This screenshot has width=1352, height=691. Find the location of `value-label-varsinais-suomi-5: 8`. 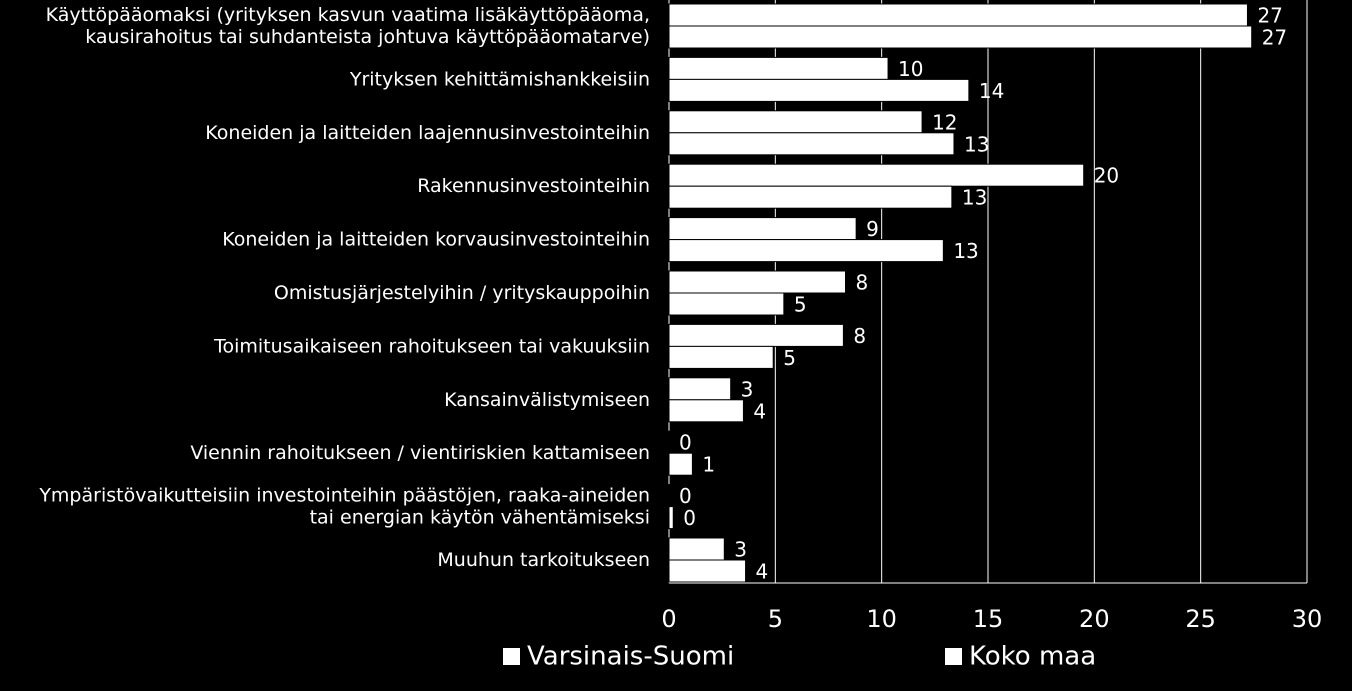

value-label-varsinais-suomi-5: 8 is located at coordinates (862, 283).